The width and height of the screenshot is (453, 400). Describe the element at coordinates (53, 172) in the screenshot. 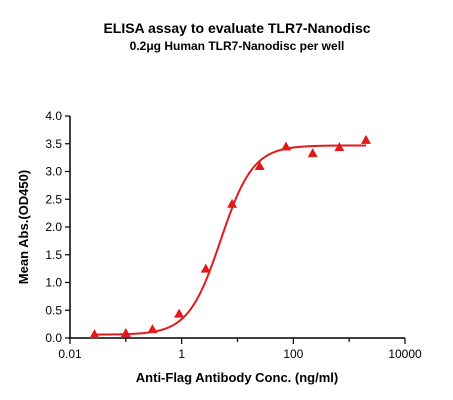

I see `y-tick-label-6: 3.0` at that location.